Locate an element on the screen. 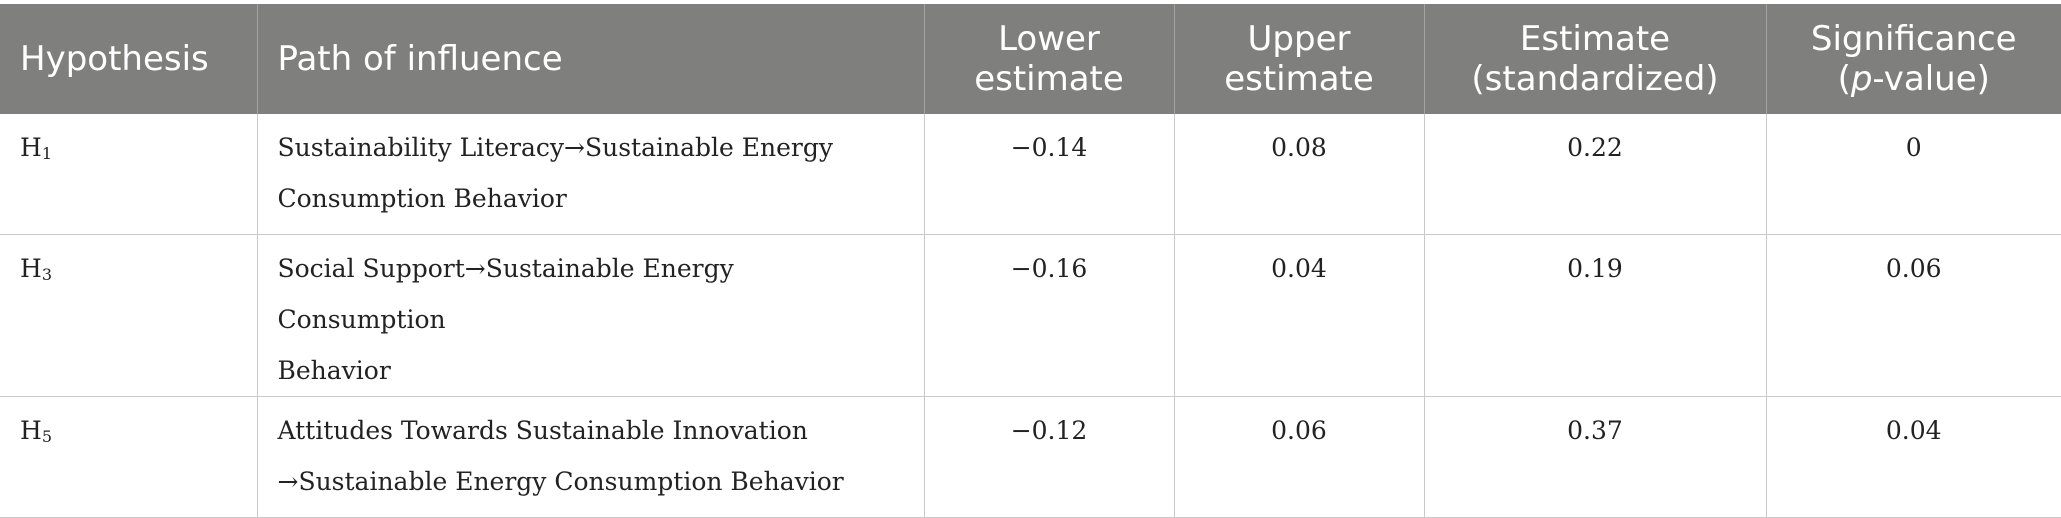 This screenshot has width=2061, height=518. header-estimate-standardized: Estimate (standardized) is located at coordinates (1595, 59).